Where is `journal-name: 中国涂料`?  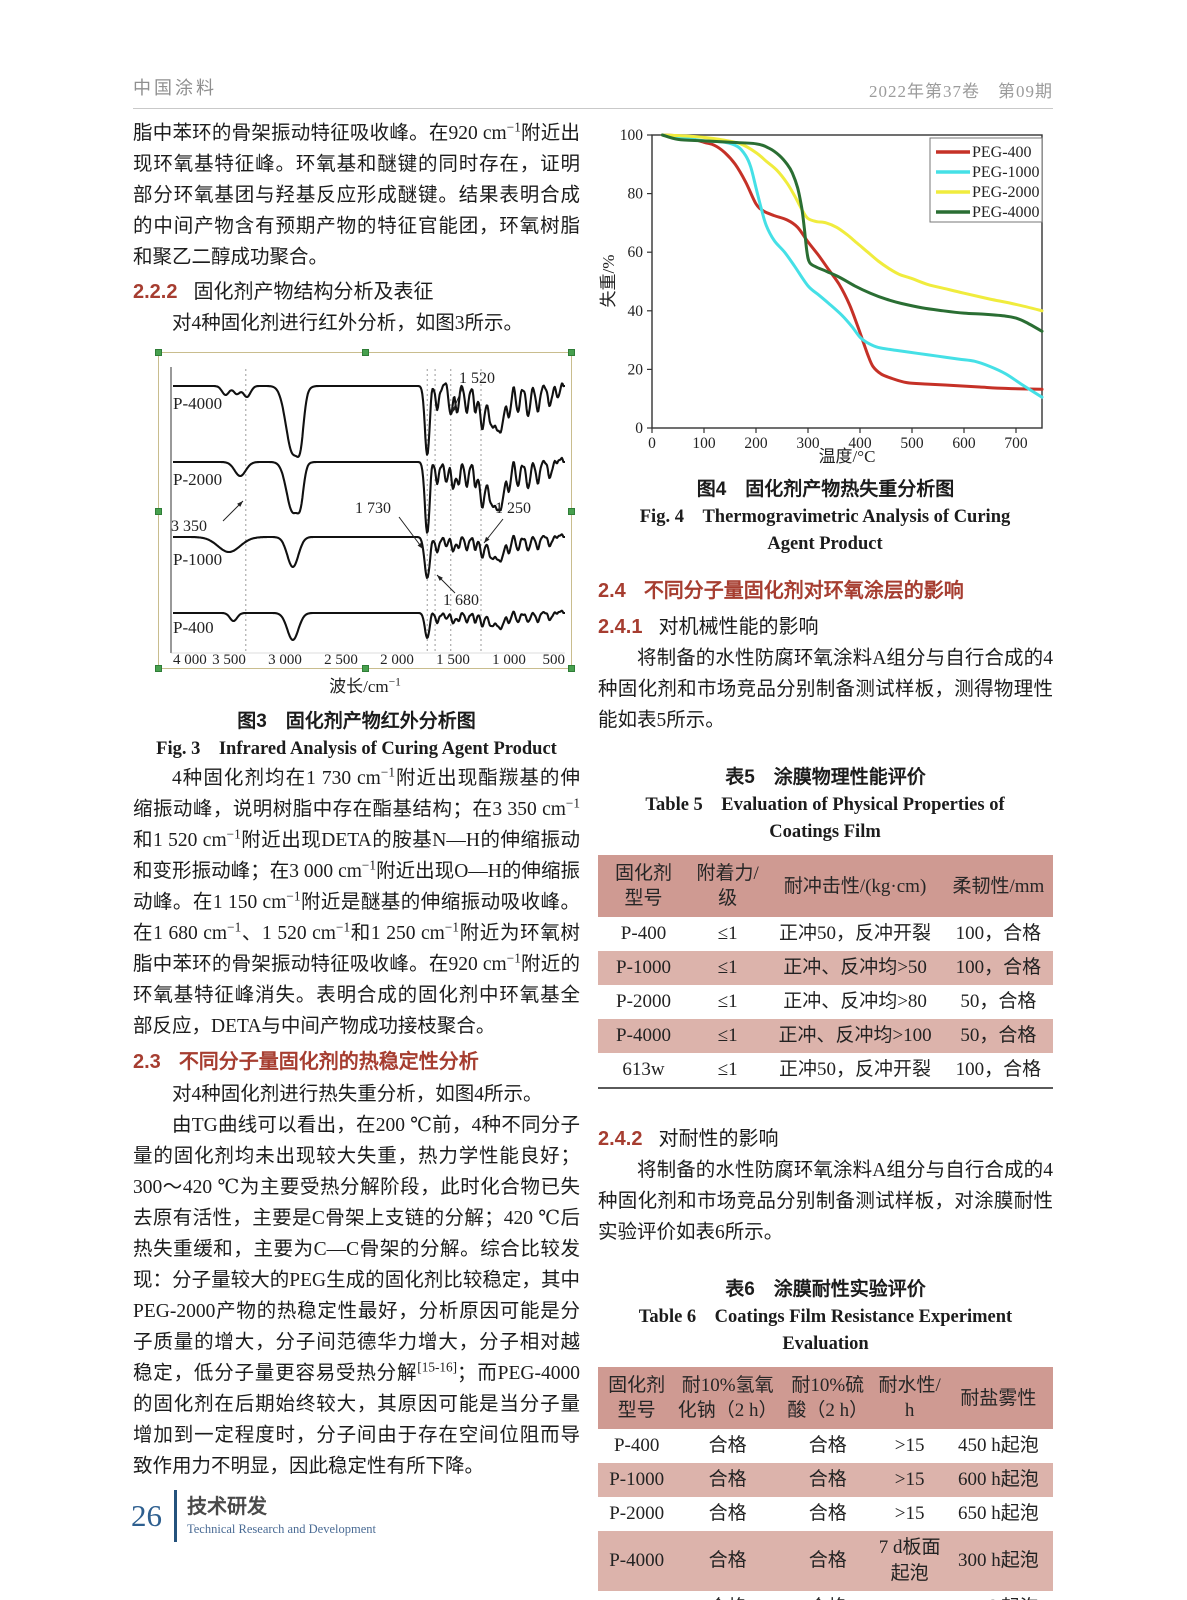 journal-name: 中国涂料 is located at coordinates (175, 88).